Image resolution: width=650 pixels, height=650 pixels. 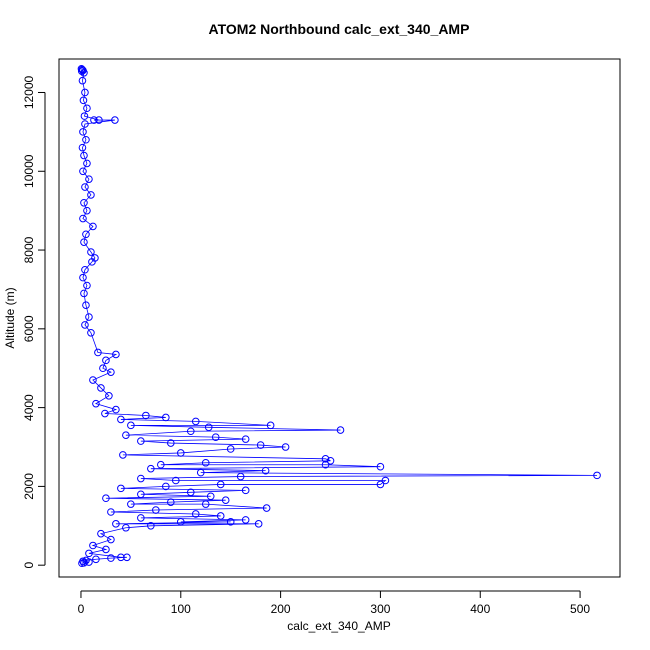 I want to click on x-tick-label: 0, so click(x=81, y=609).